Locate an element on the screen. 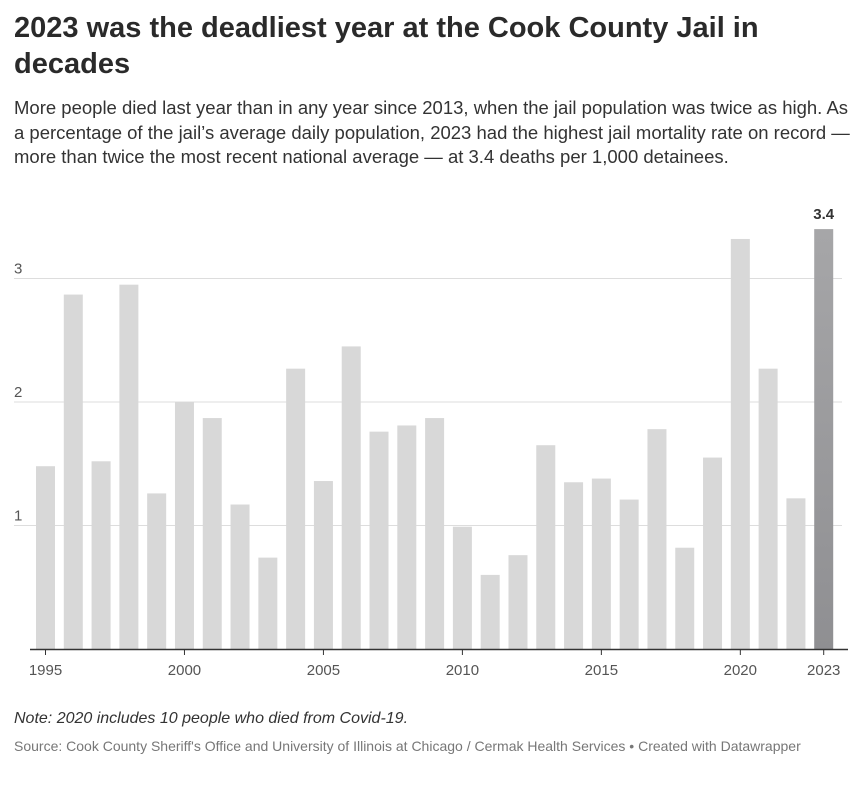  x-tick-label: 2020 is located at coordinates (740, 670).